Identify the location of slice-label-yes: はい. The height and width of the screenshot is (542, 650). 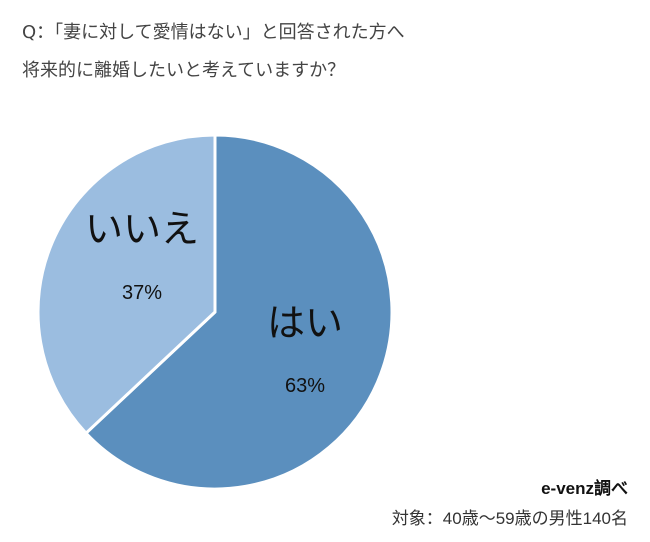
(305, 323).